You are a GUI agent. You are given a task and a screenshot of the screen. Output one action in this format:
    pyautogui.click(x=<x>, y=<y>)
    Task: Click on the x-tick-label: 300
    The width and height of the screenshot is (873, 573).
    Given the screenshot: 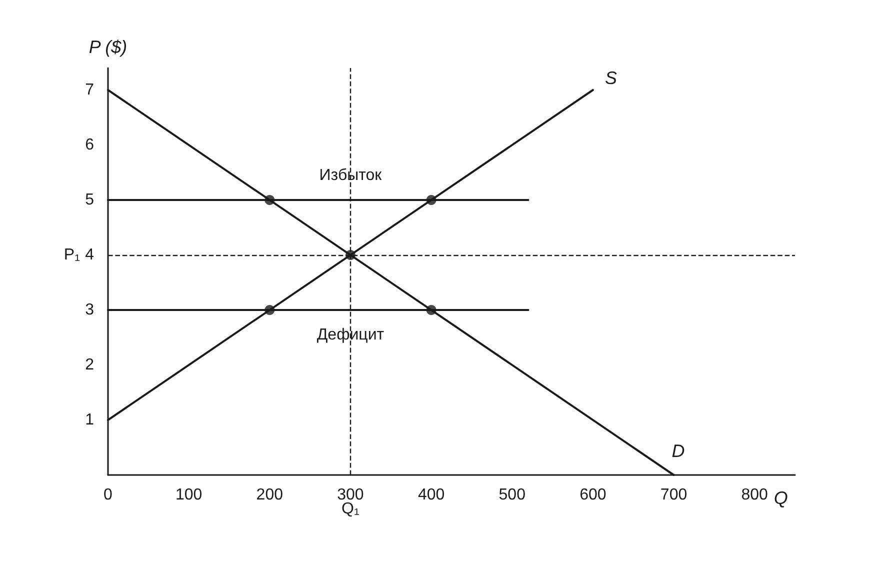 What is the action you would take?
    pyautogui.click(x=350, y=495)
    